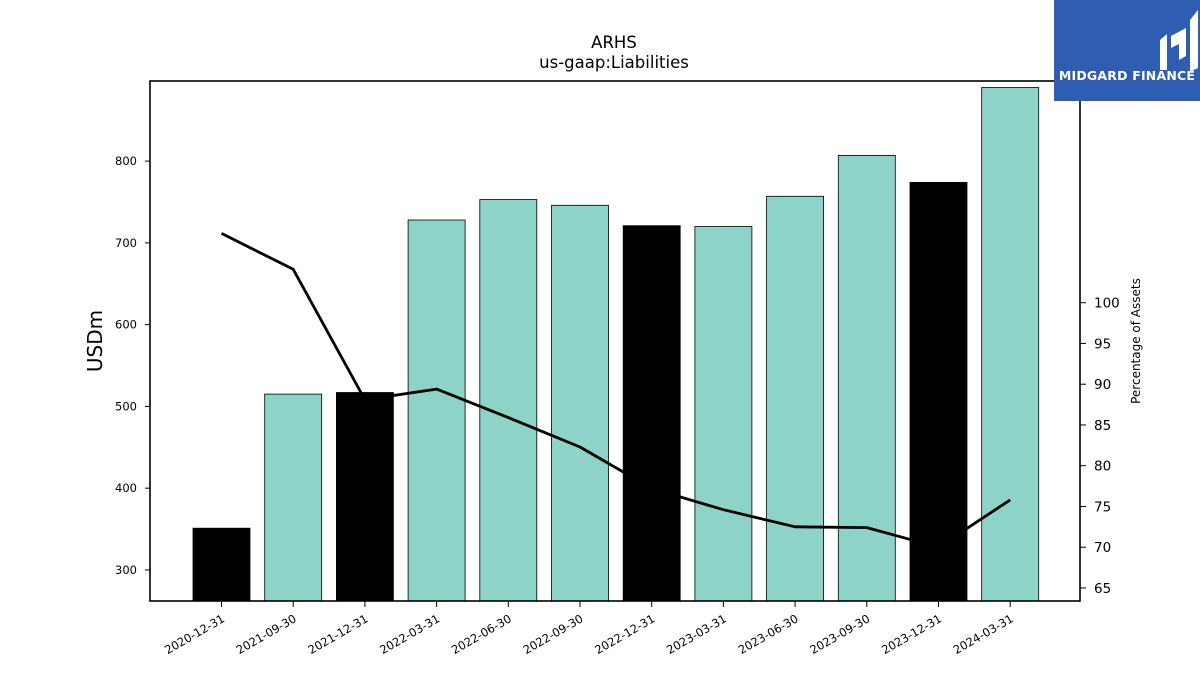 The height and width of the screenshot is (675, 1200). I want to click on x-tick-label: 2022-12-31, so click(624, 634).